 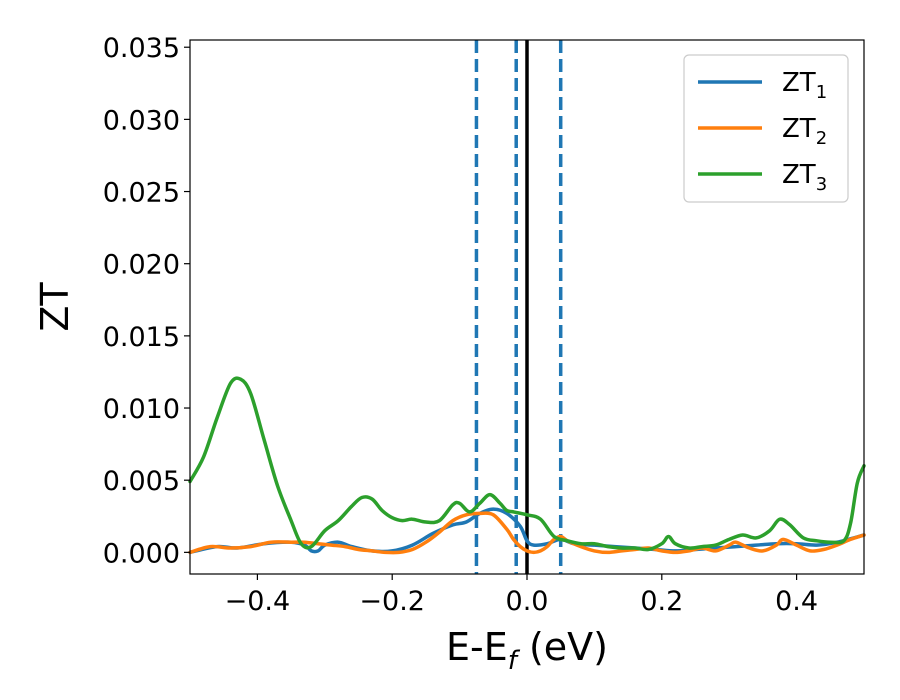 I want to click on legend-label-zt3: ZT3, so click(x=804, y=177).